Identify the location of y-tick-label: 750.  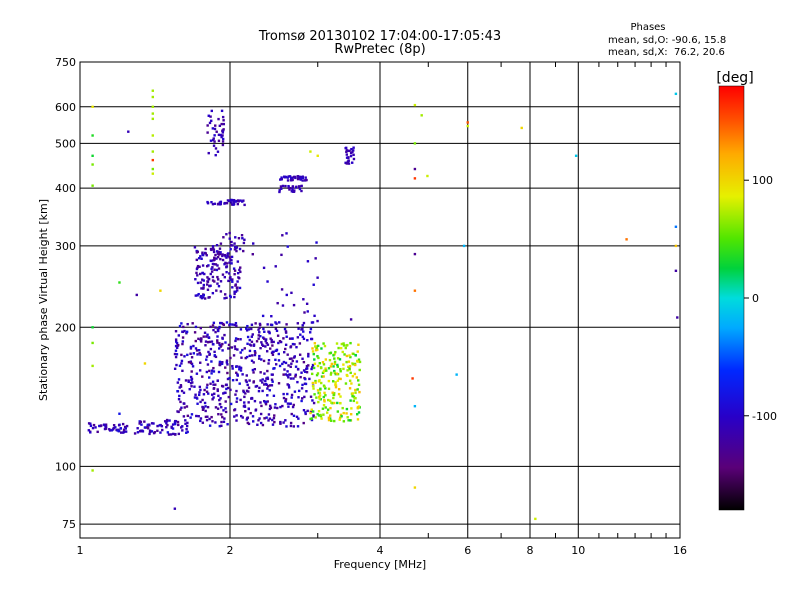
(65, 62).